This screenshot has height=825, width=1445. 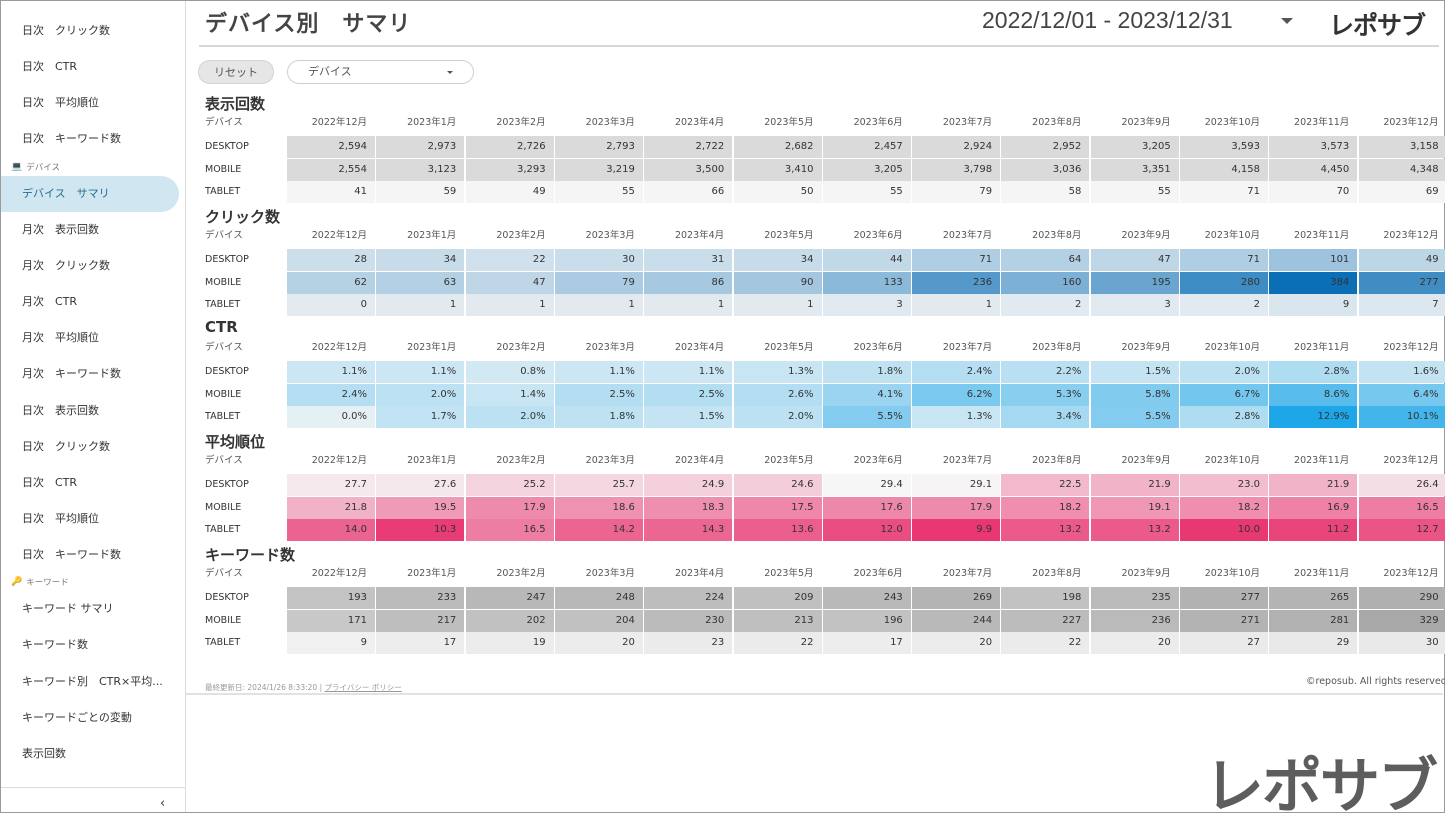 What do you see at coordinates (66, 446) in the screenshot?
I see `sidebar-item-device-7: 日次 クリック数` at bounding box center [66, 446].